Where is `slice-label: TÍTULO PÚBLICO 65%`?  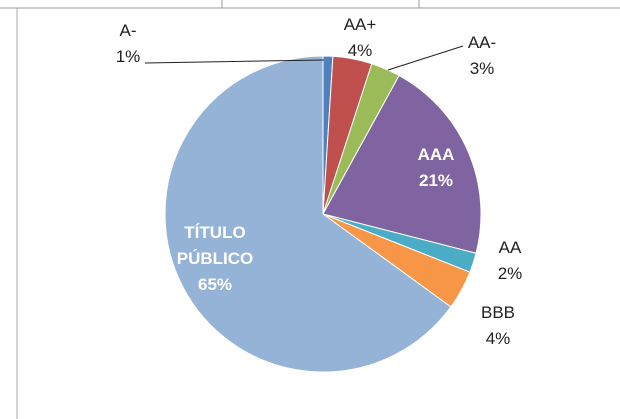
slice-label: TÍTULO PÚBLICO 65% is located at coordinates (215, 259).